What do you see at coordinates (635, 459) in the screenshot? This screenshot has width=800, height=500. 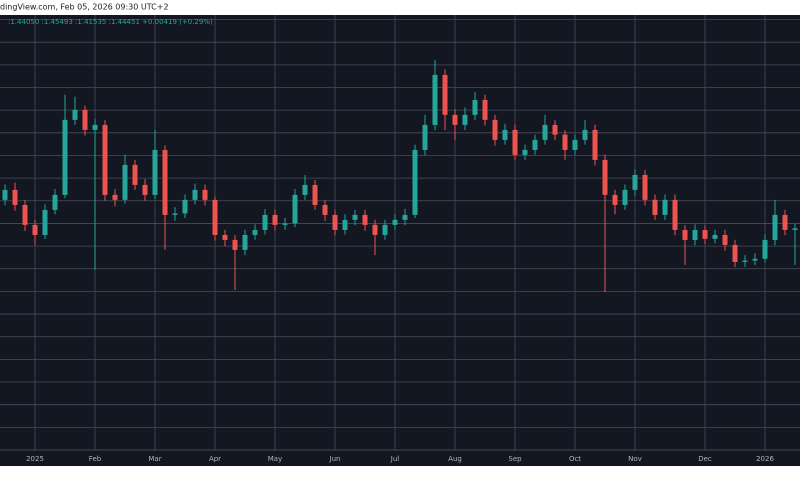 I see `x-tick-label: Nov` at bounding box center [635, 459].